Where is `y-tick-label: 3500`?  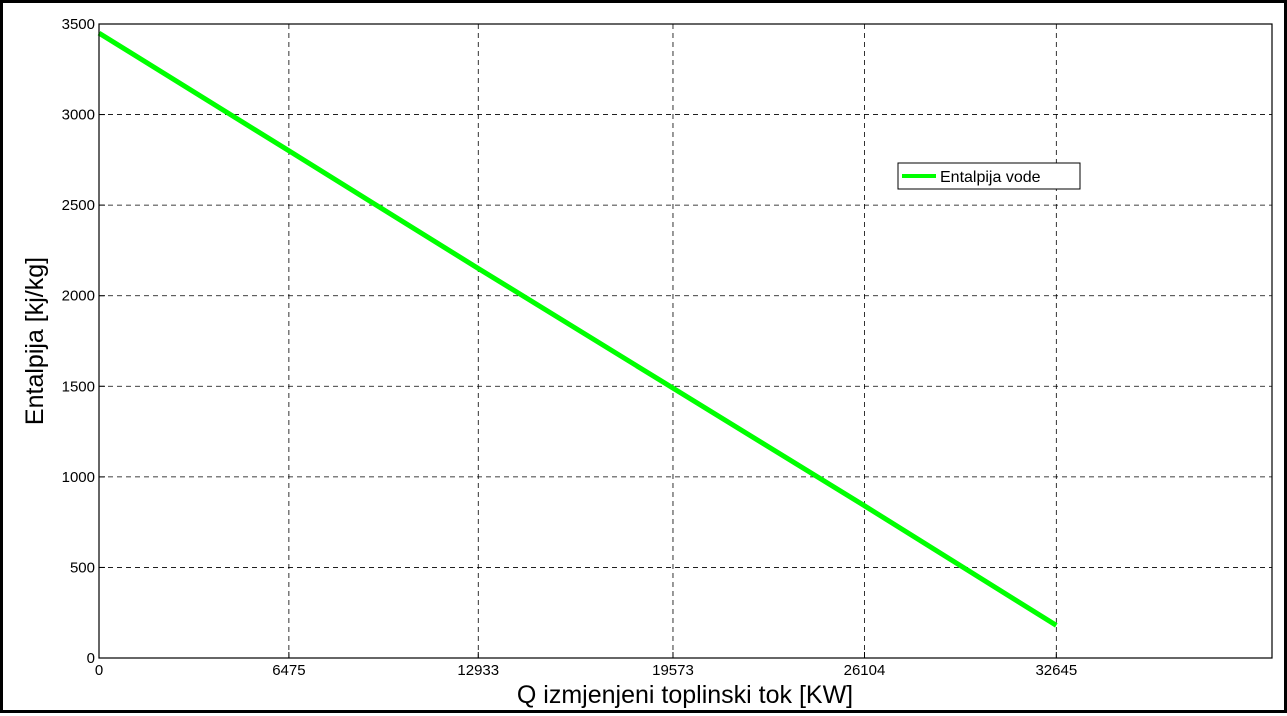
y-tick-label: 3500 is located at coordinates (78, 24).